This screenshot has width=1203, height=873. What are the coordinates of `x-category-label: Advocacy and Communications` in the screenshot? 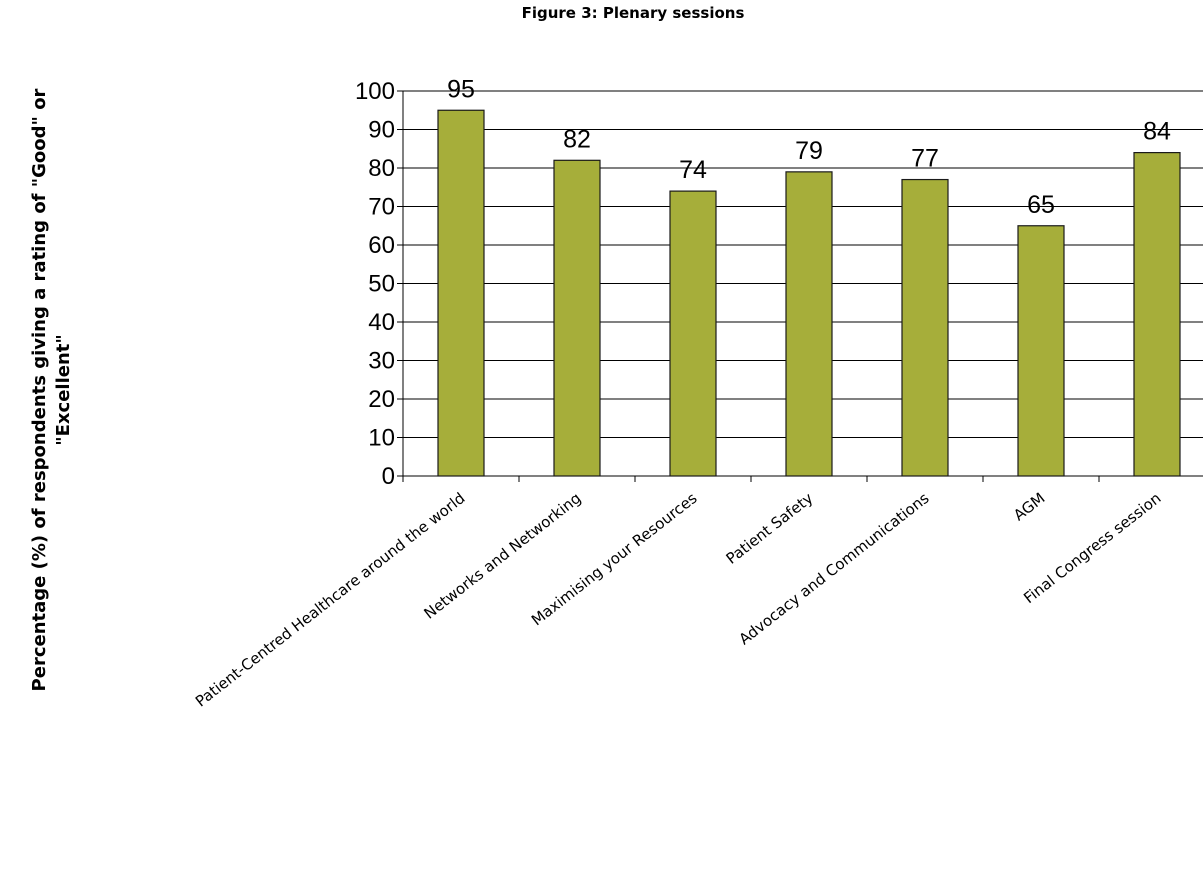 It's located at (833, 569).